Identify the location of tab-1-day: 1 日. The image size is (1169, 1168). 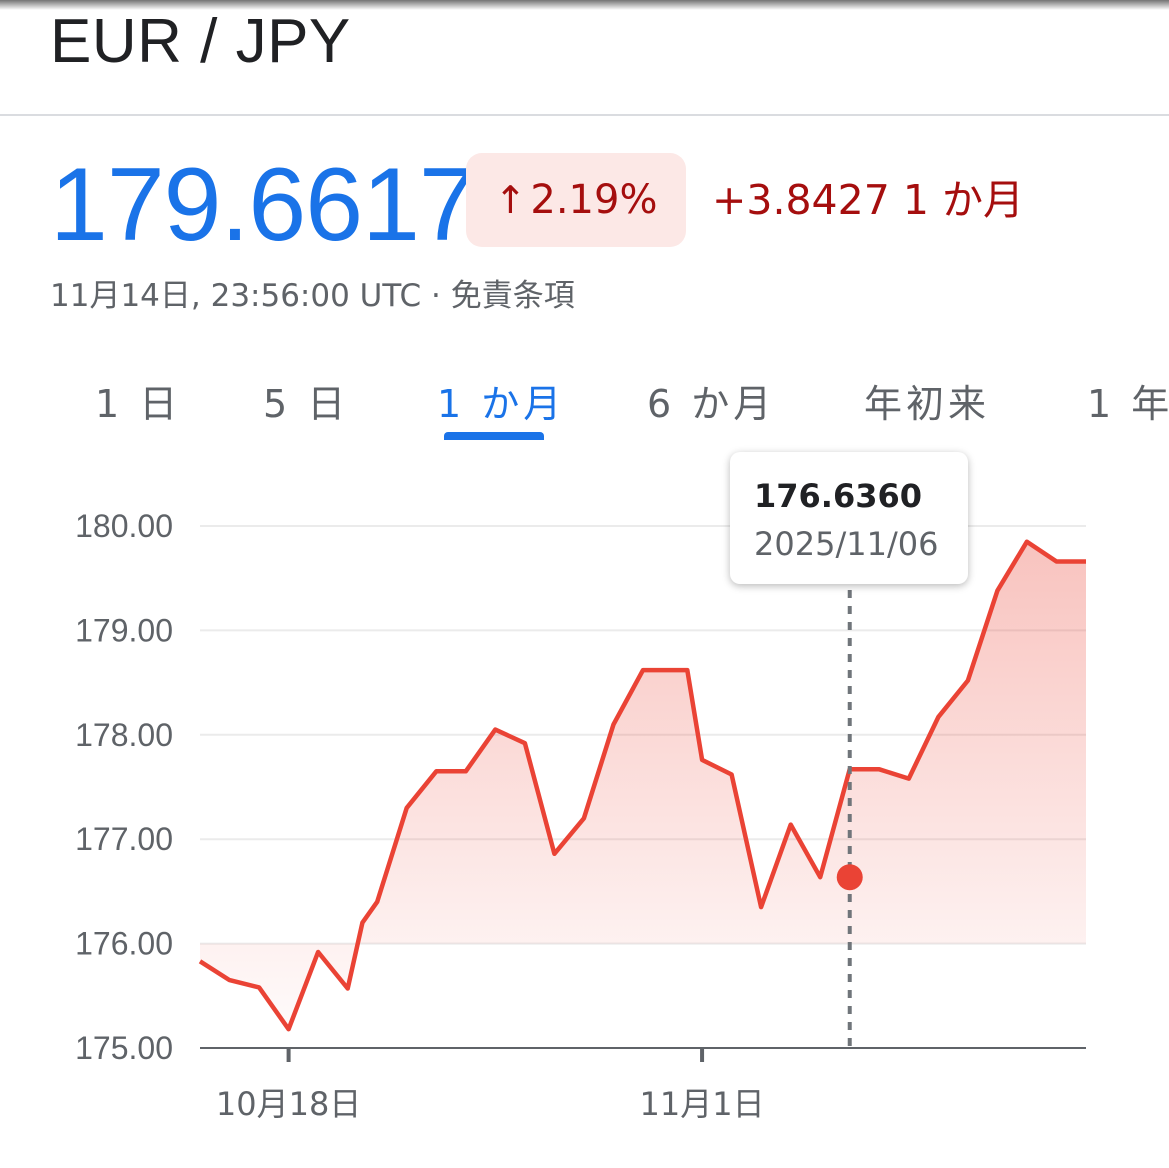
(138, 404).